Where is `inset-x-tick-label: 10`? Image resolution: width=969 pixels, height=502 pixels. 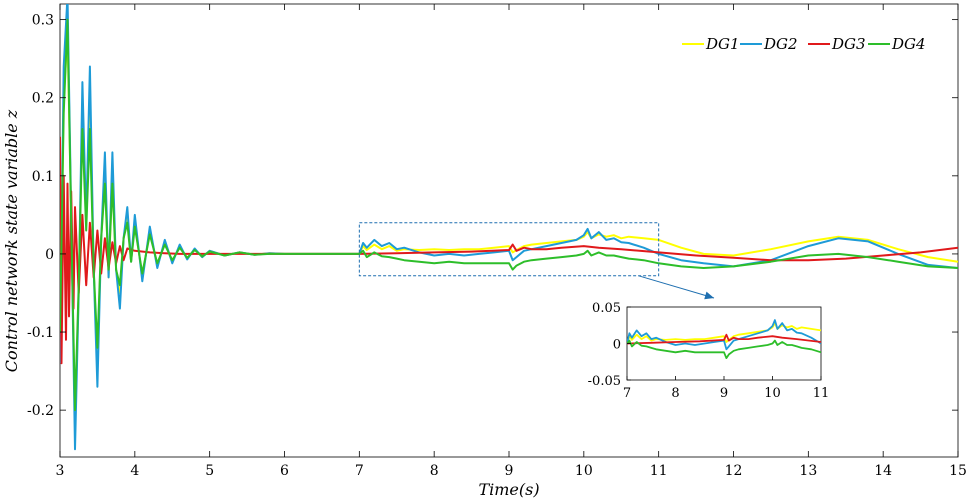 inset-x-tick-label: 10 is located at coordinates (772, 393).